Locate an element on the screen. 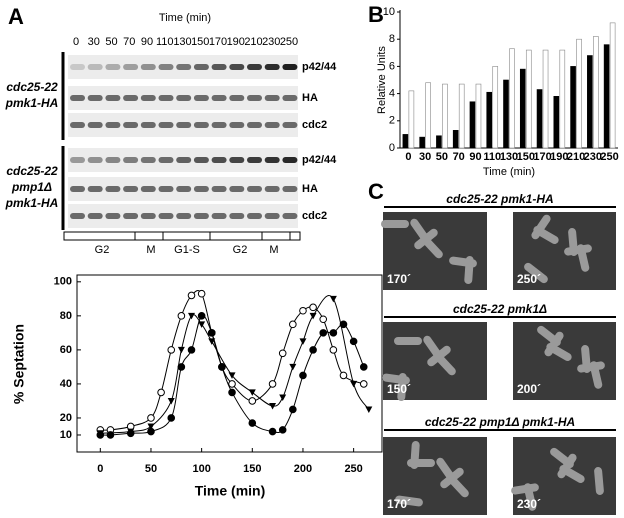 Image resolution: width=624 pixels, height=518 pixels. y-axis-label: Relative Units is located at coordinates (382, 80).